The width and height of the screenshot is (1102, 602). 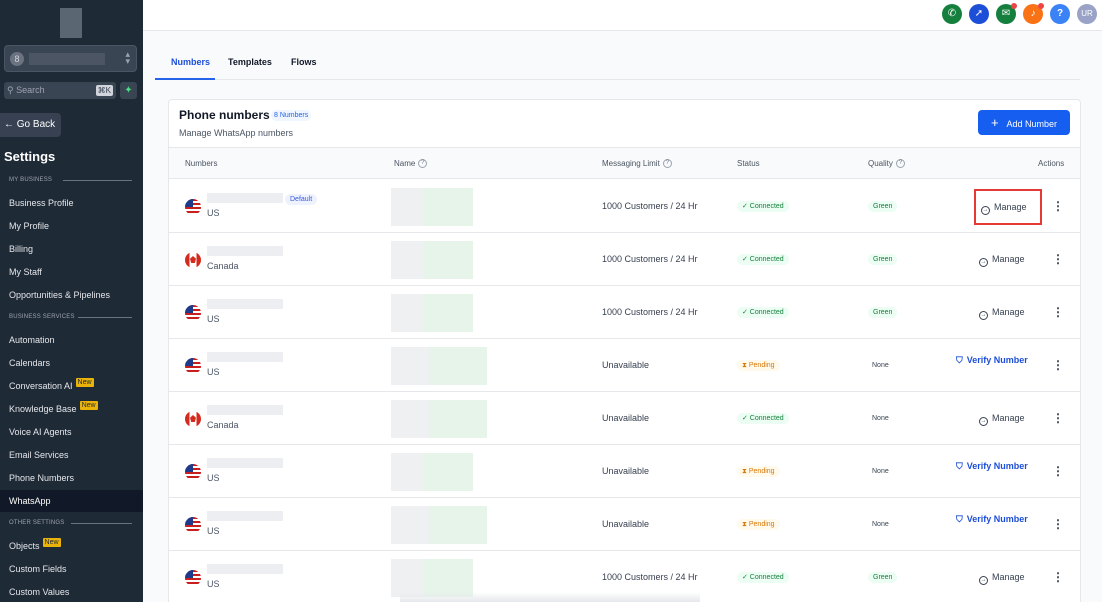 What do you see at coordinates (17, 59) in the screenshot?
I see `account-avatar: 8` at bounding box center [17, 59].